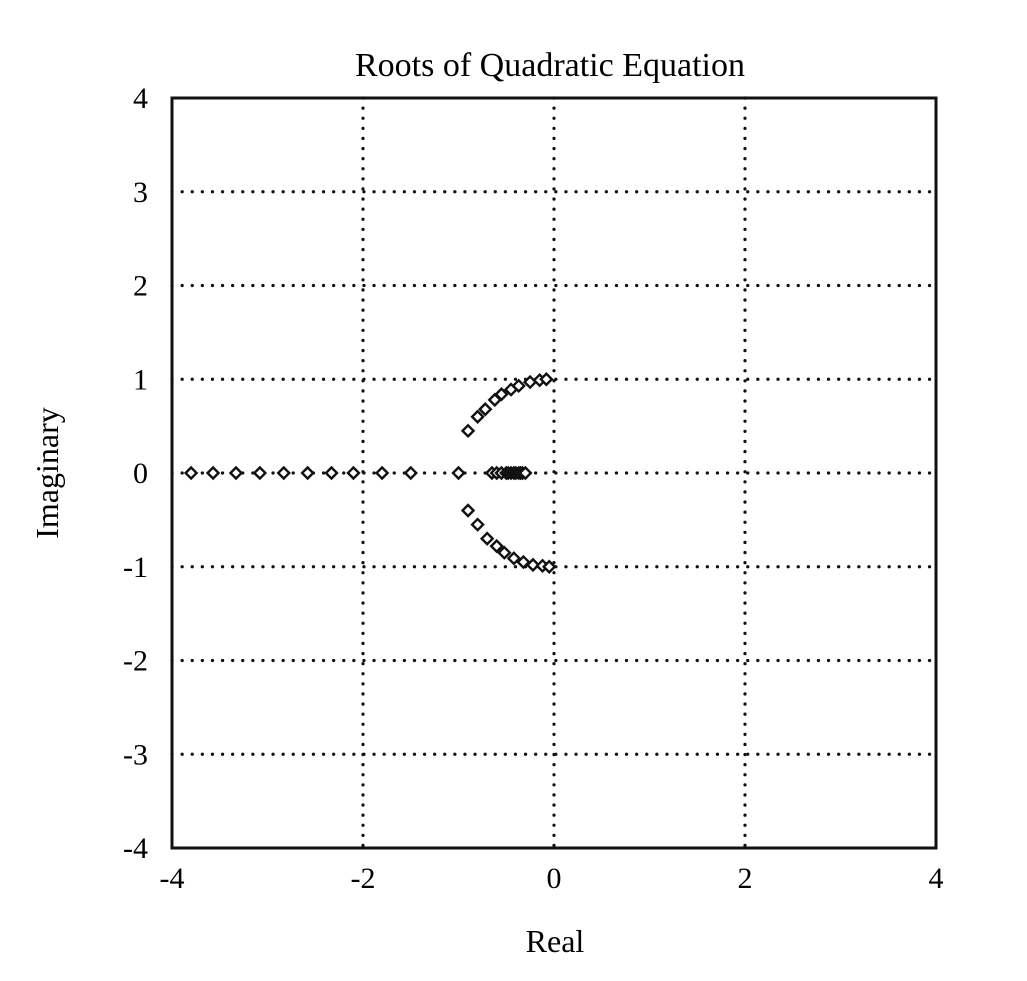 This screenshot has width=1027, height=981. Describe the element at coordinates (140, 473) in the screenshot. I see `y-tick-label: 0` at that location.